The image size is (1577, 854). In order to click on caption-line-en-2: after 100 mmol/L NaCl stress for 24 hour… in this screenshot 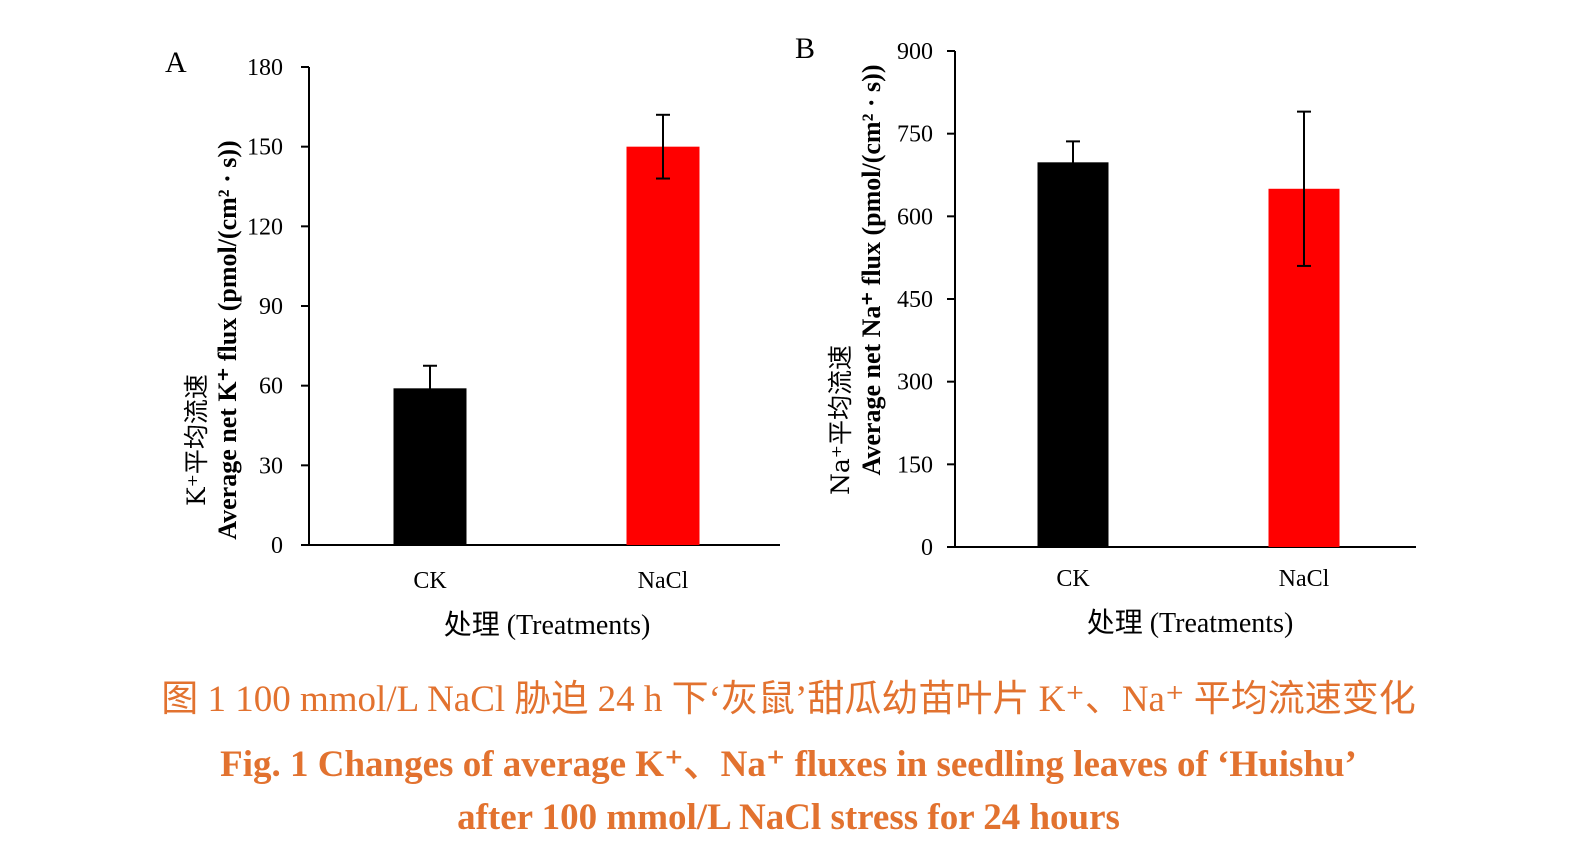, I will do `click(788, 817)`.